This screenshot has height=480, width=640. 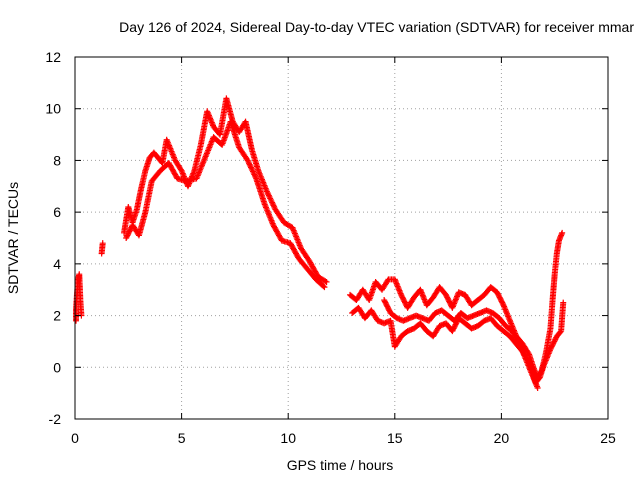 What do you see at coordinates (57, 316) in the screenshot?
I see `y-tick-label: 2` at bounding box center [57, 316].